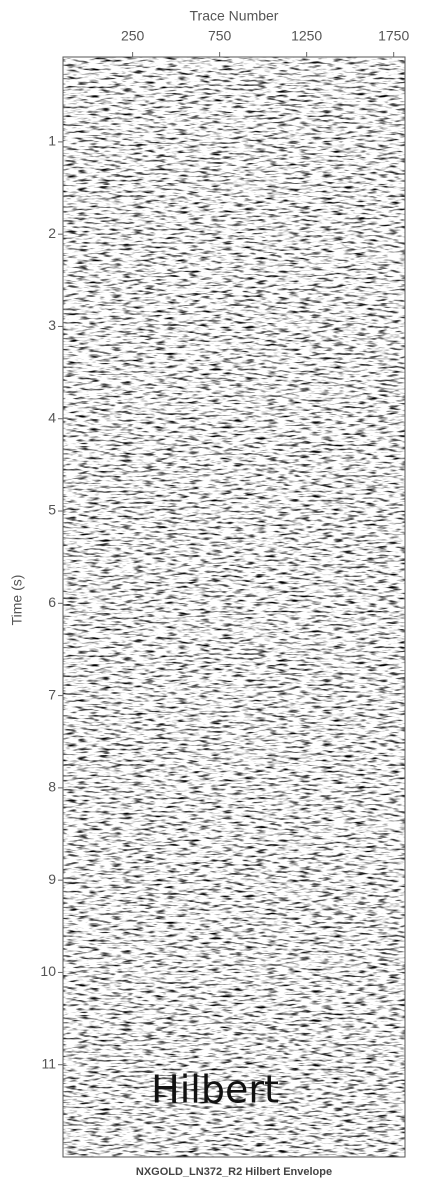 This screenshot has width=421, height=1187. Describe the element at coordinates (234, 1172) in the screenshot. I see `chart-title: NXGOLD_LN372_R2 Hilbert Envelope` at that location.